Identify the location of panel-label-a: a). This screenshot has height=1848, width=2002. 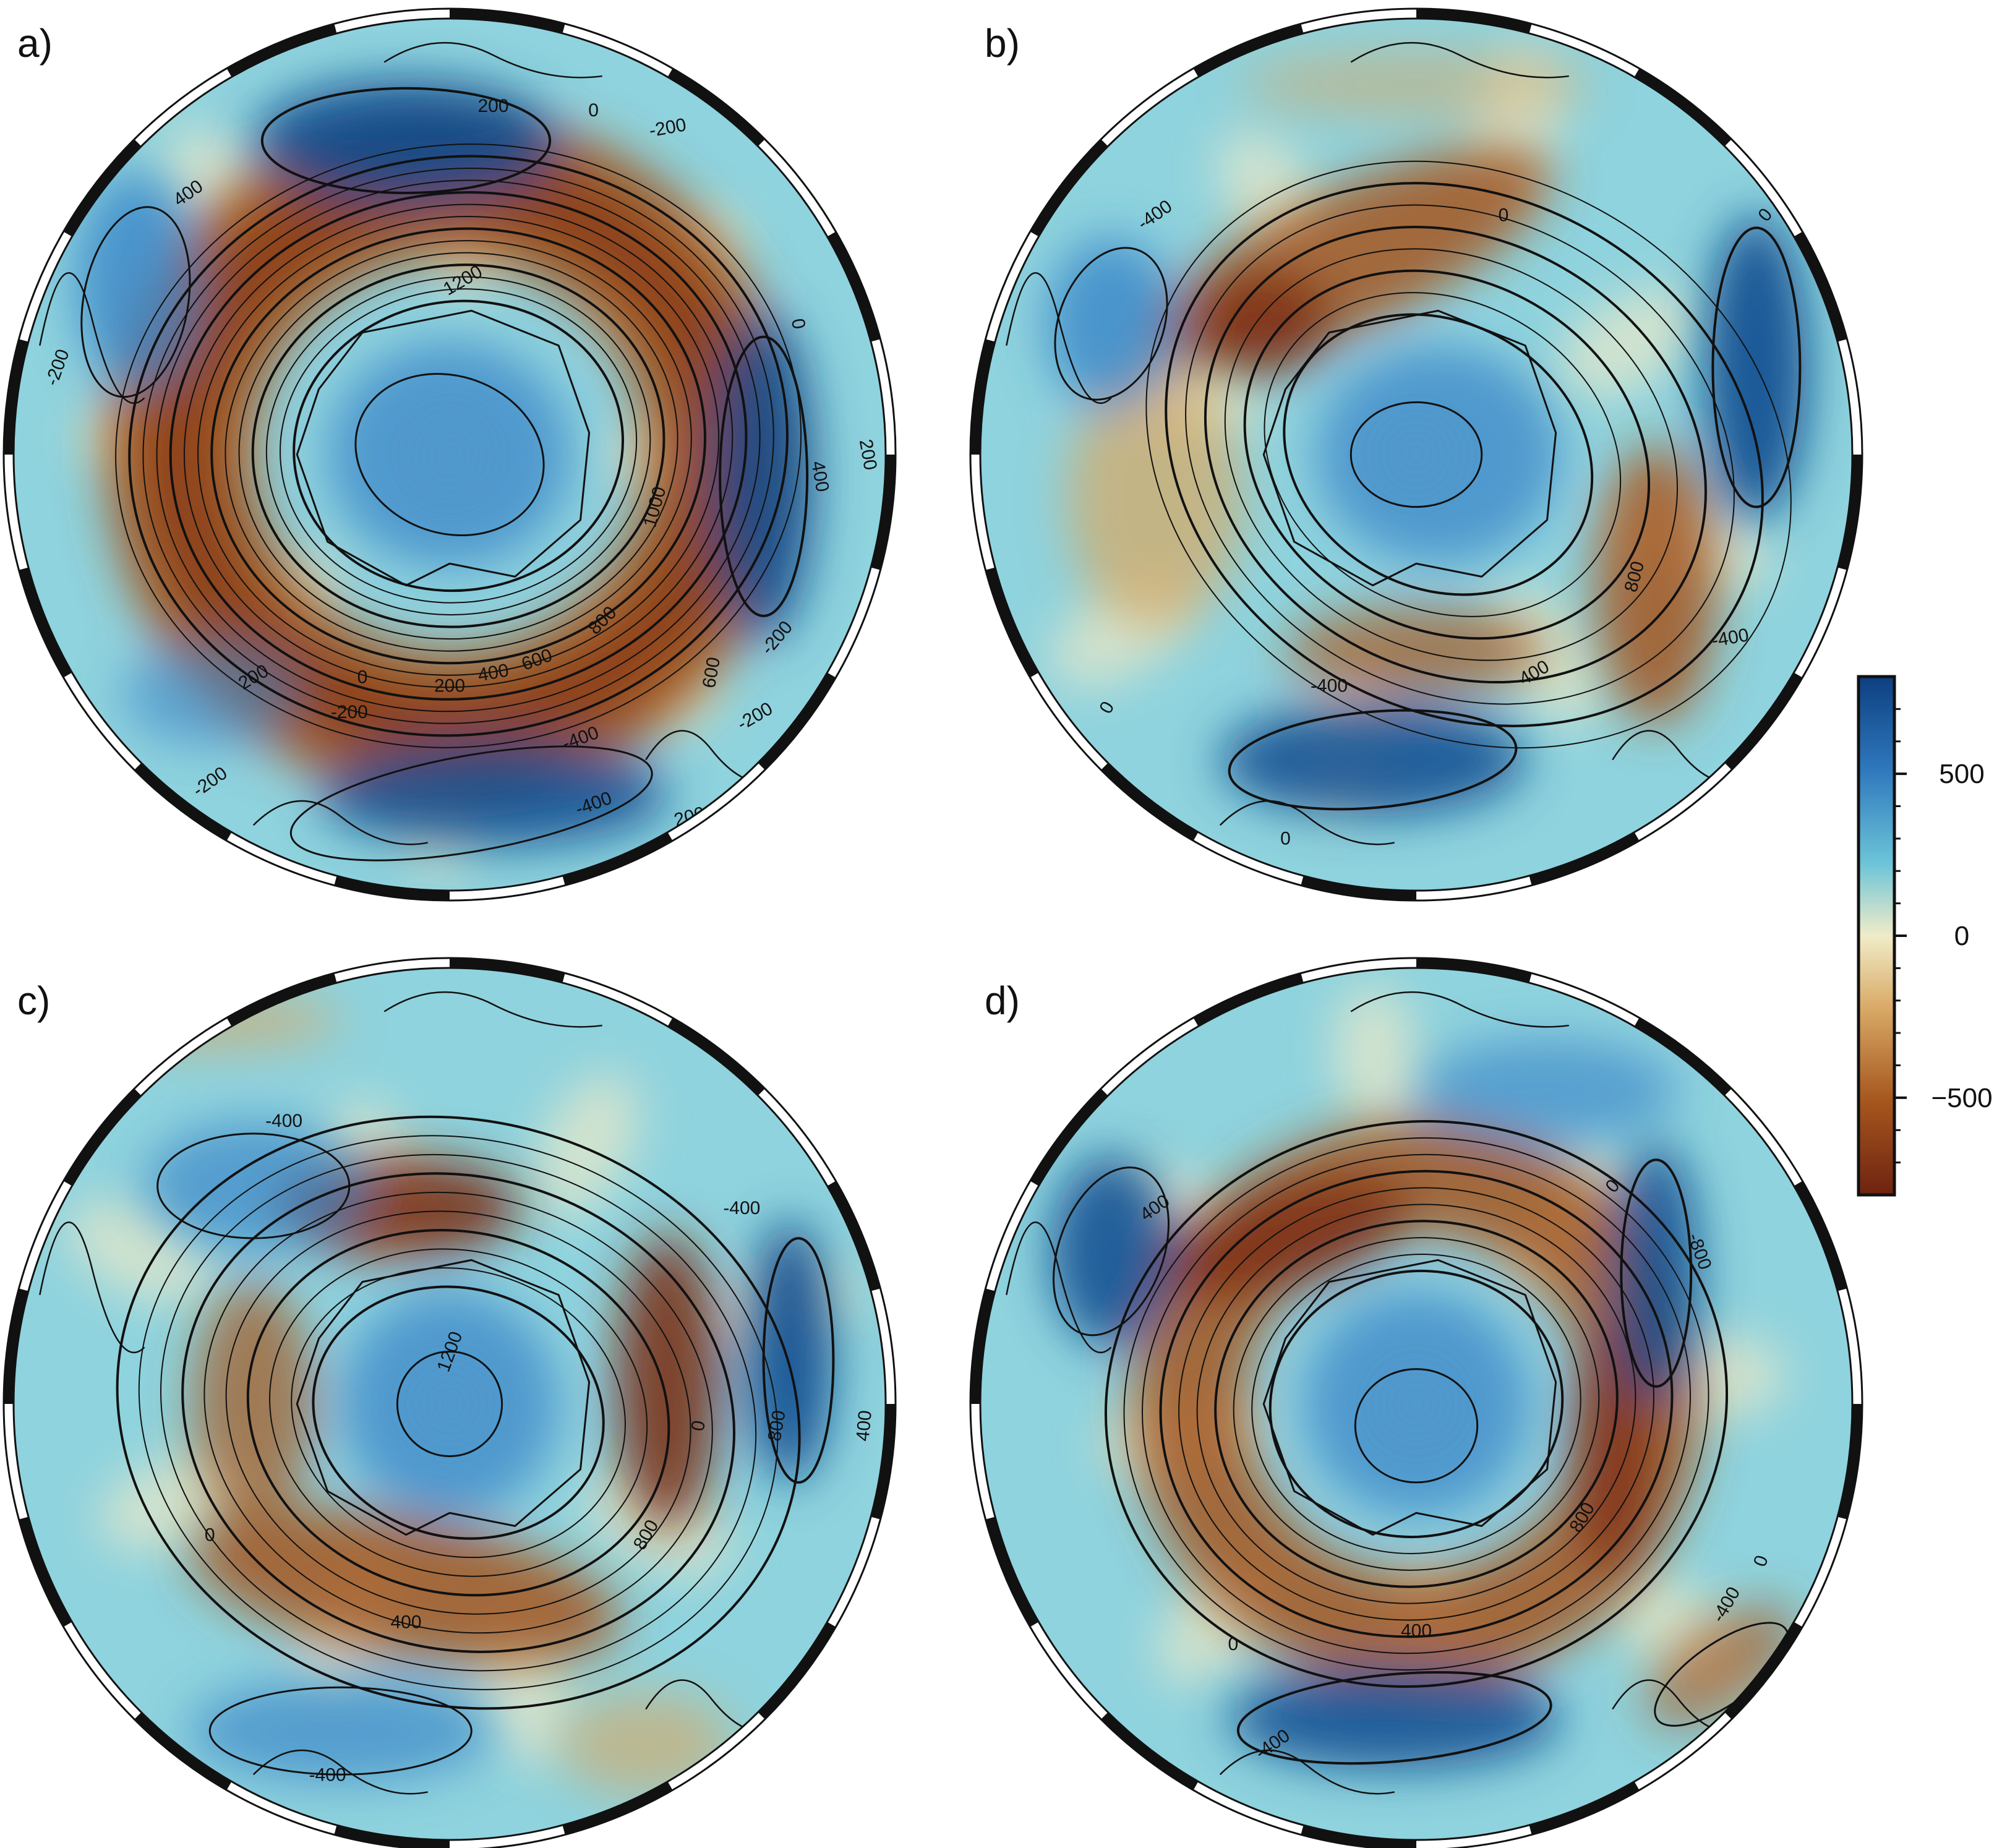
(35, 43).